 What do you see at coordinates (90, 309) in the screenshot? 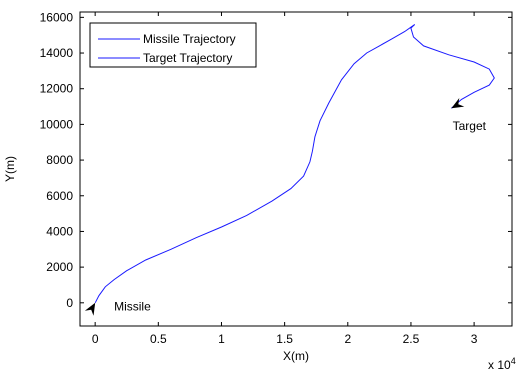
I see `missile-marker` at bounding box center [90, 309].